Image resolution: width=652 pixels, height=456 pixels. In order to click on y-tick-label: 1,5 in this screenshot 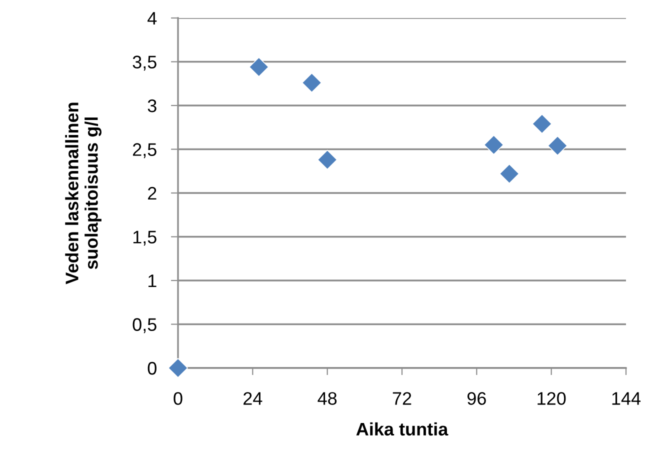, I will do `click(144, 238)`.